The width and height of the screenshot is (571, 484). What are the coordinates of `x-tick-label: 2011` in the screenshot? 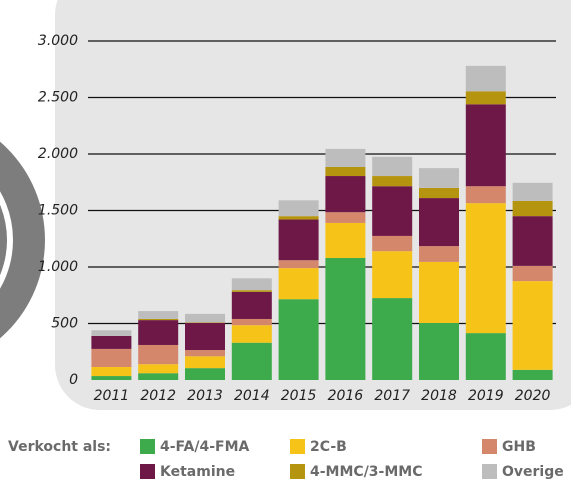 It's located at (112, 396).